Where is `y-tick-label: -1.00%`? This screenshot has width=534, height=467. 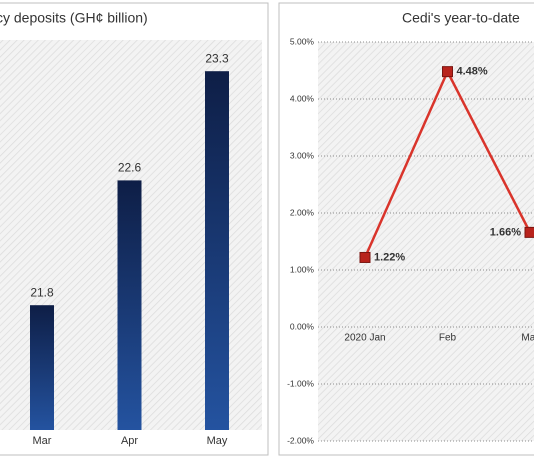 y-tick-label: -1.00% is located at coordinates (300, 383).